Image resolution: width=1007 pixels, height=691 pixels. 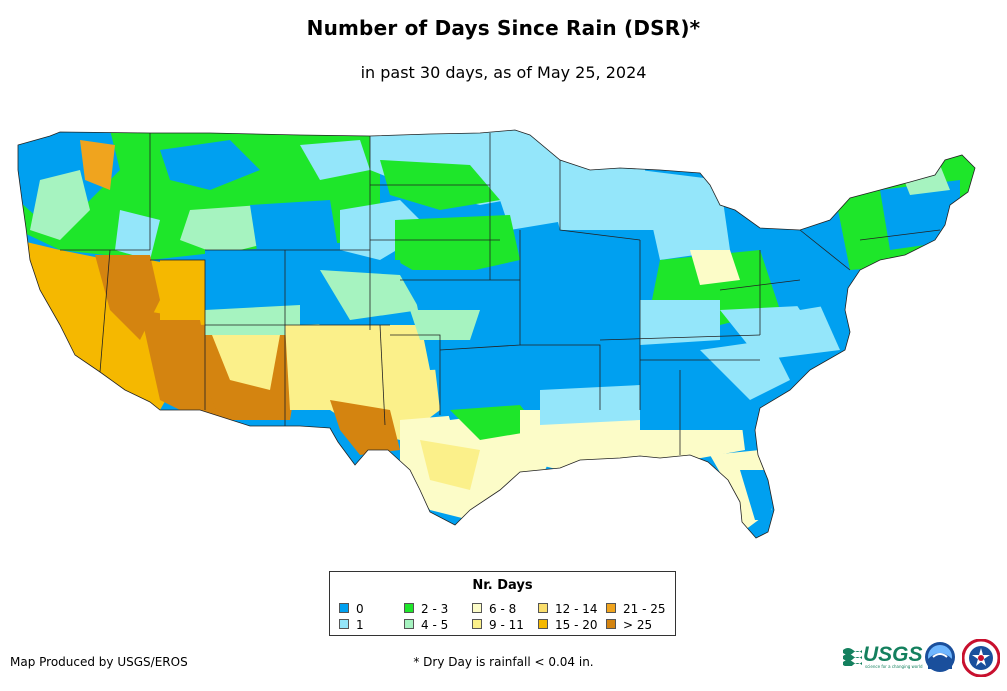 I want to click on map-subtitle: in past 30 days, as of May 25, 2024, so click(x=503, y=72).